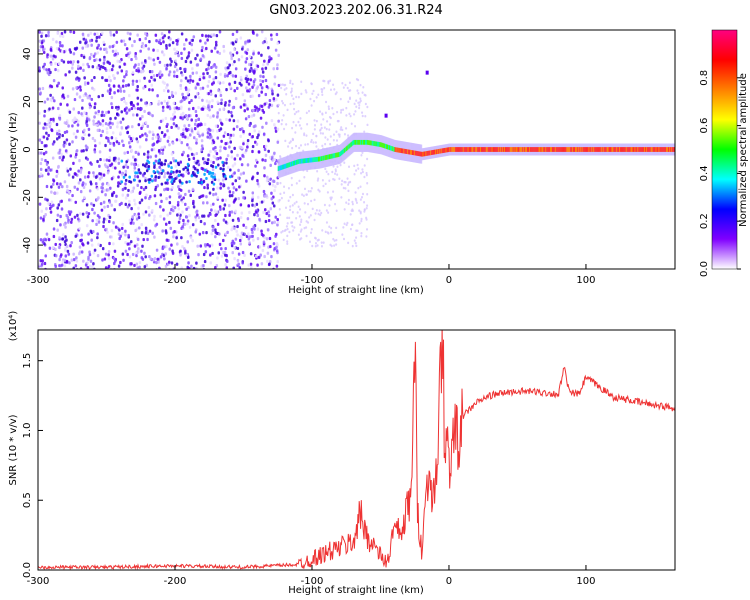 The height and width of the screenshot is (600, 750). I want to click on spectrogram-y-tick-label: -20, so click(27, 197).